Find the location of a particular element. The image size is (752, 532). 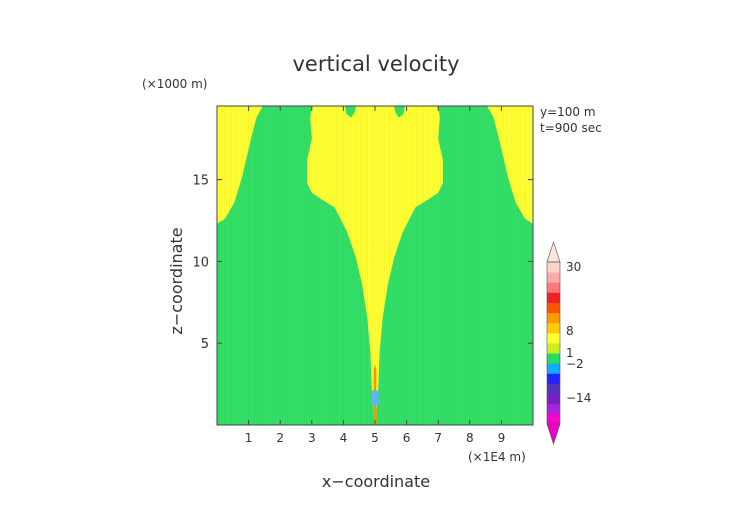

annotation-y-position: y=100 m is located at coordinates (568, 112).